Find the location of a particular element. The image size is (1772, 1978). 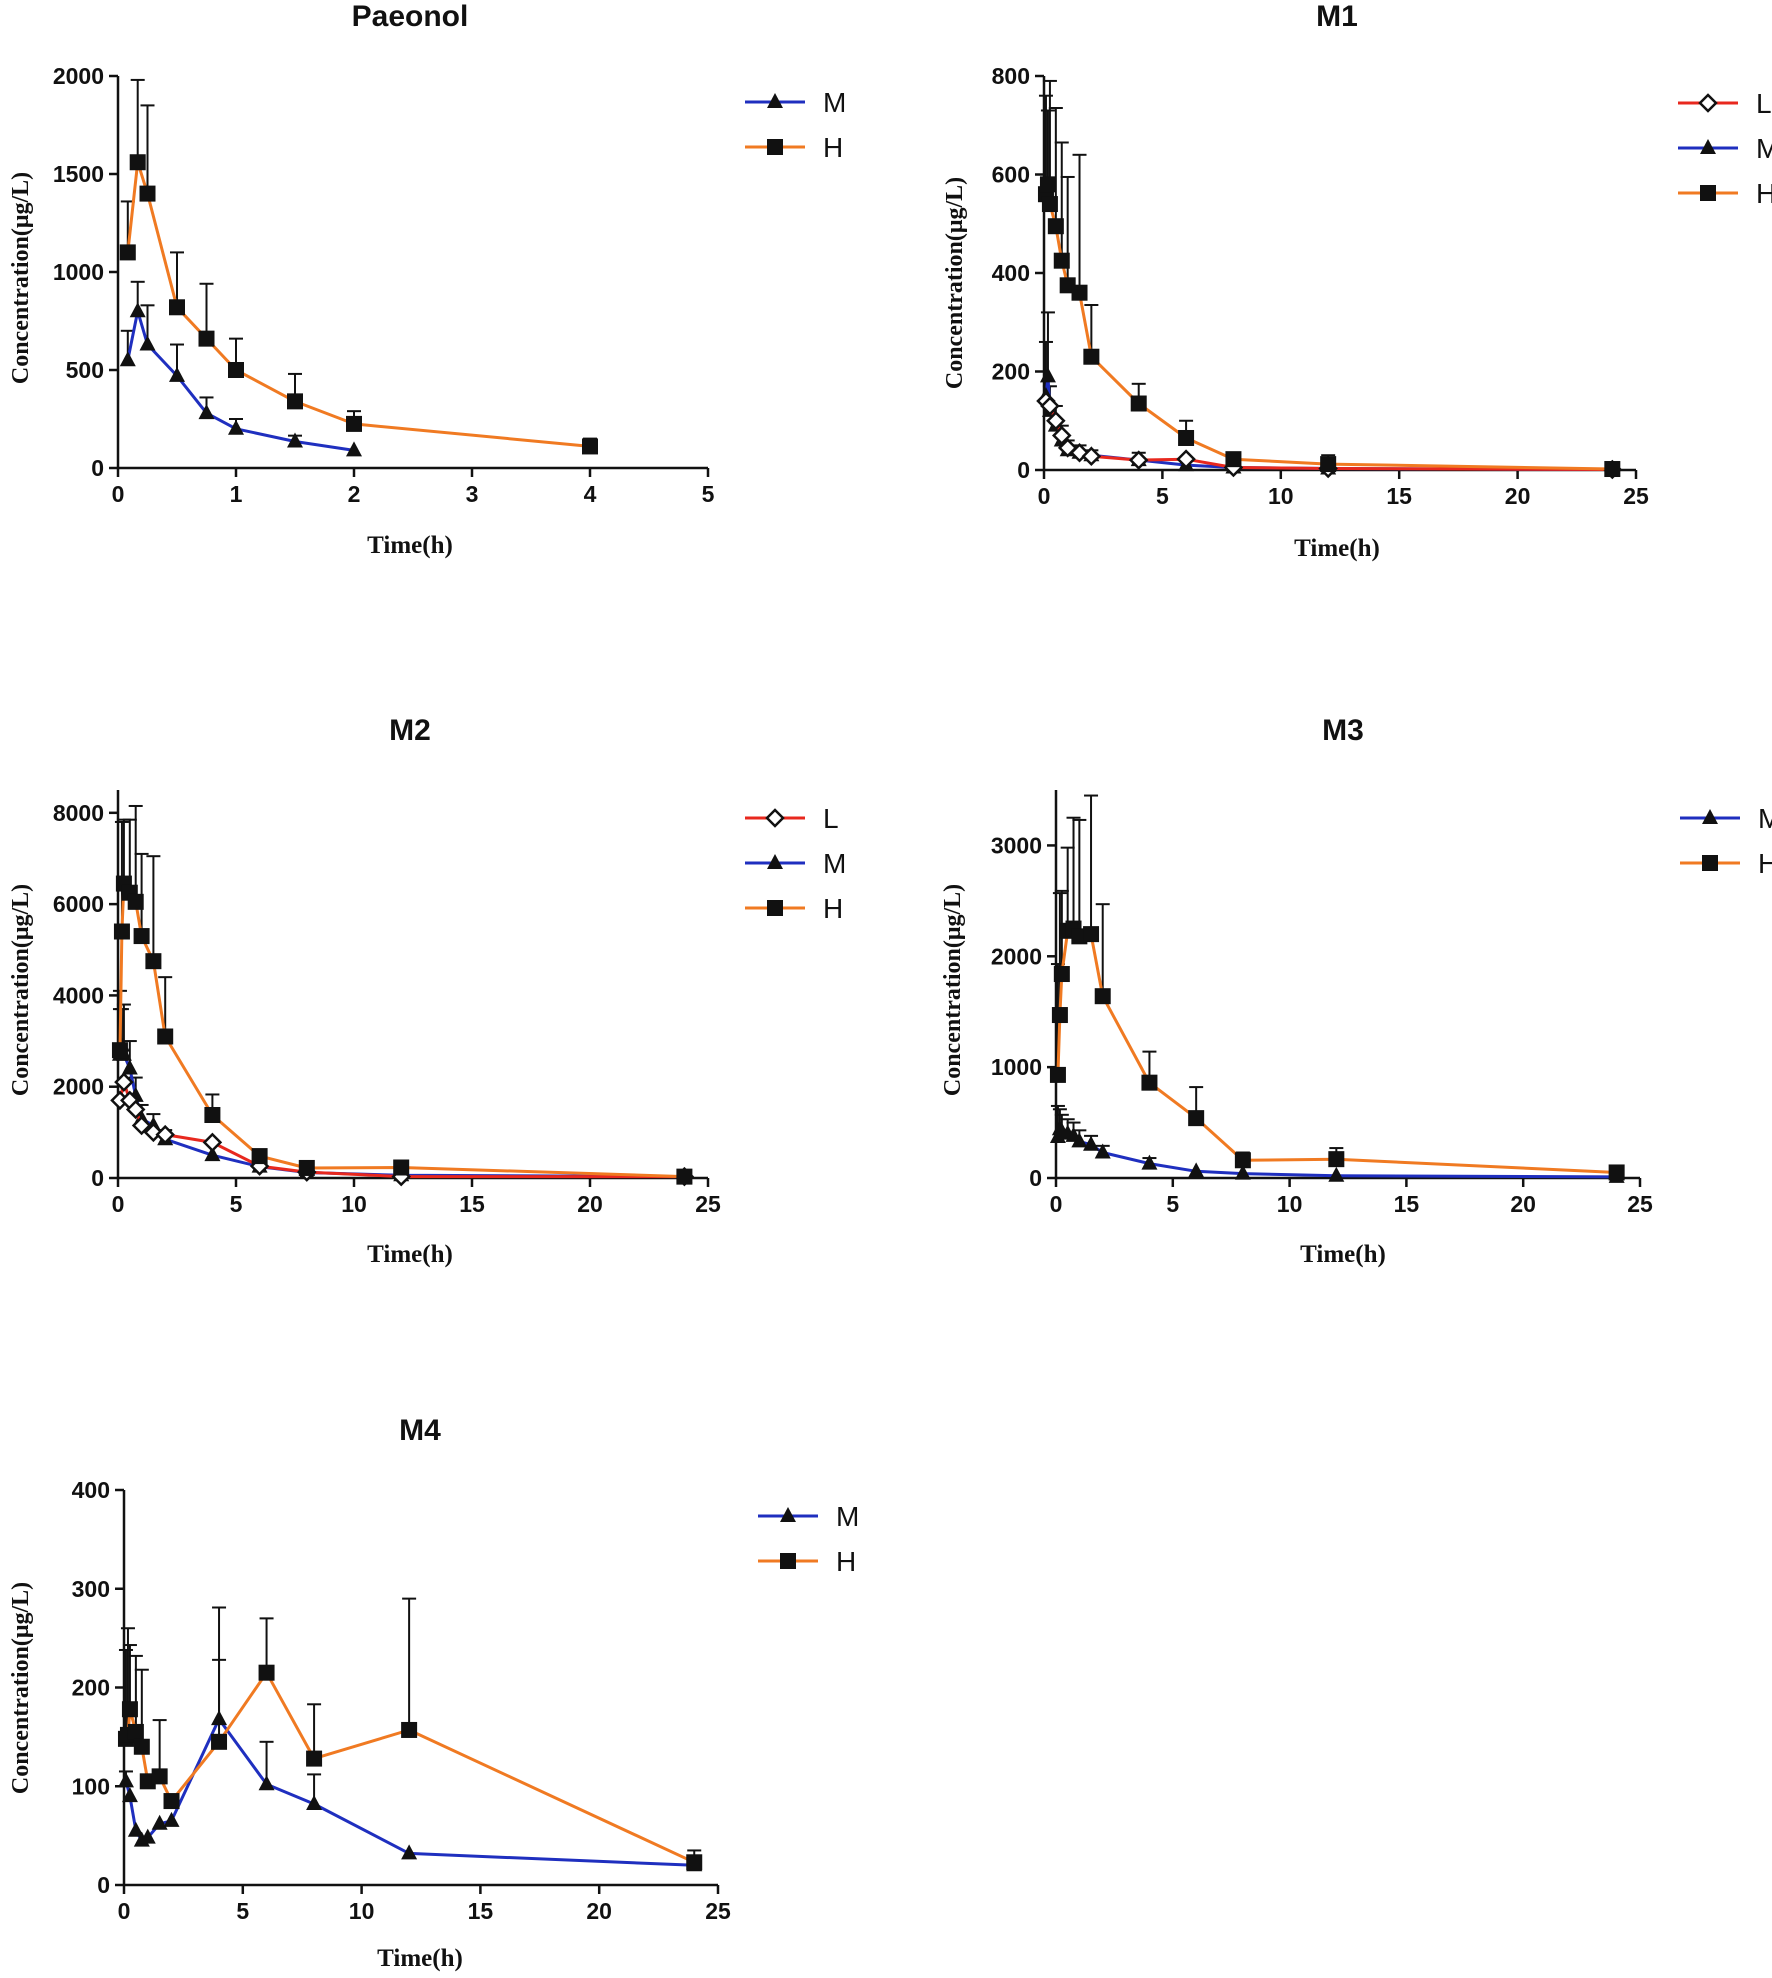

y-tick-label: 400 is located at coordinates (1011, 273).